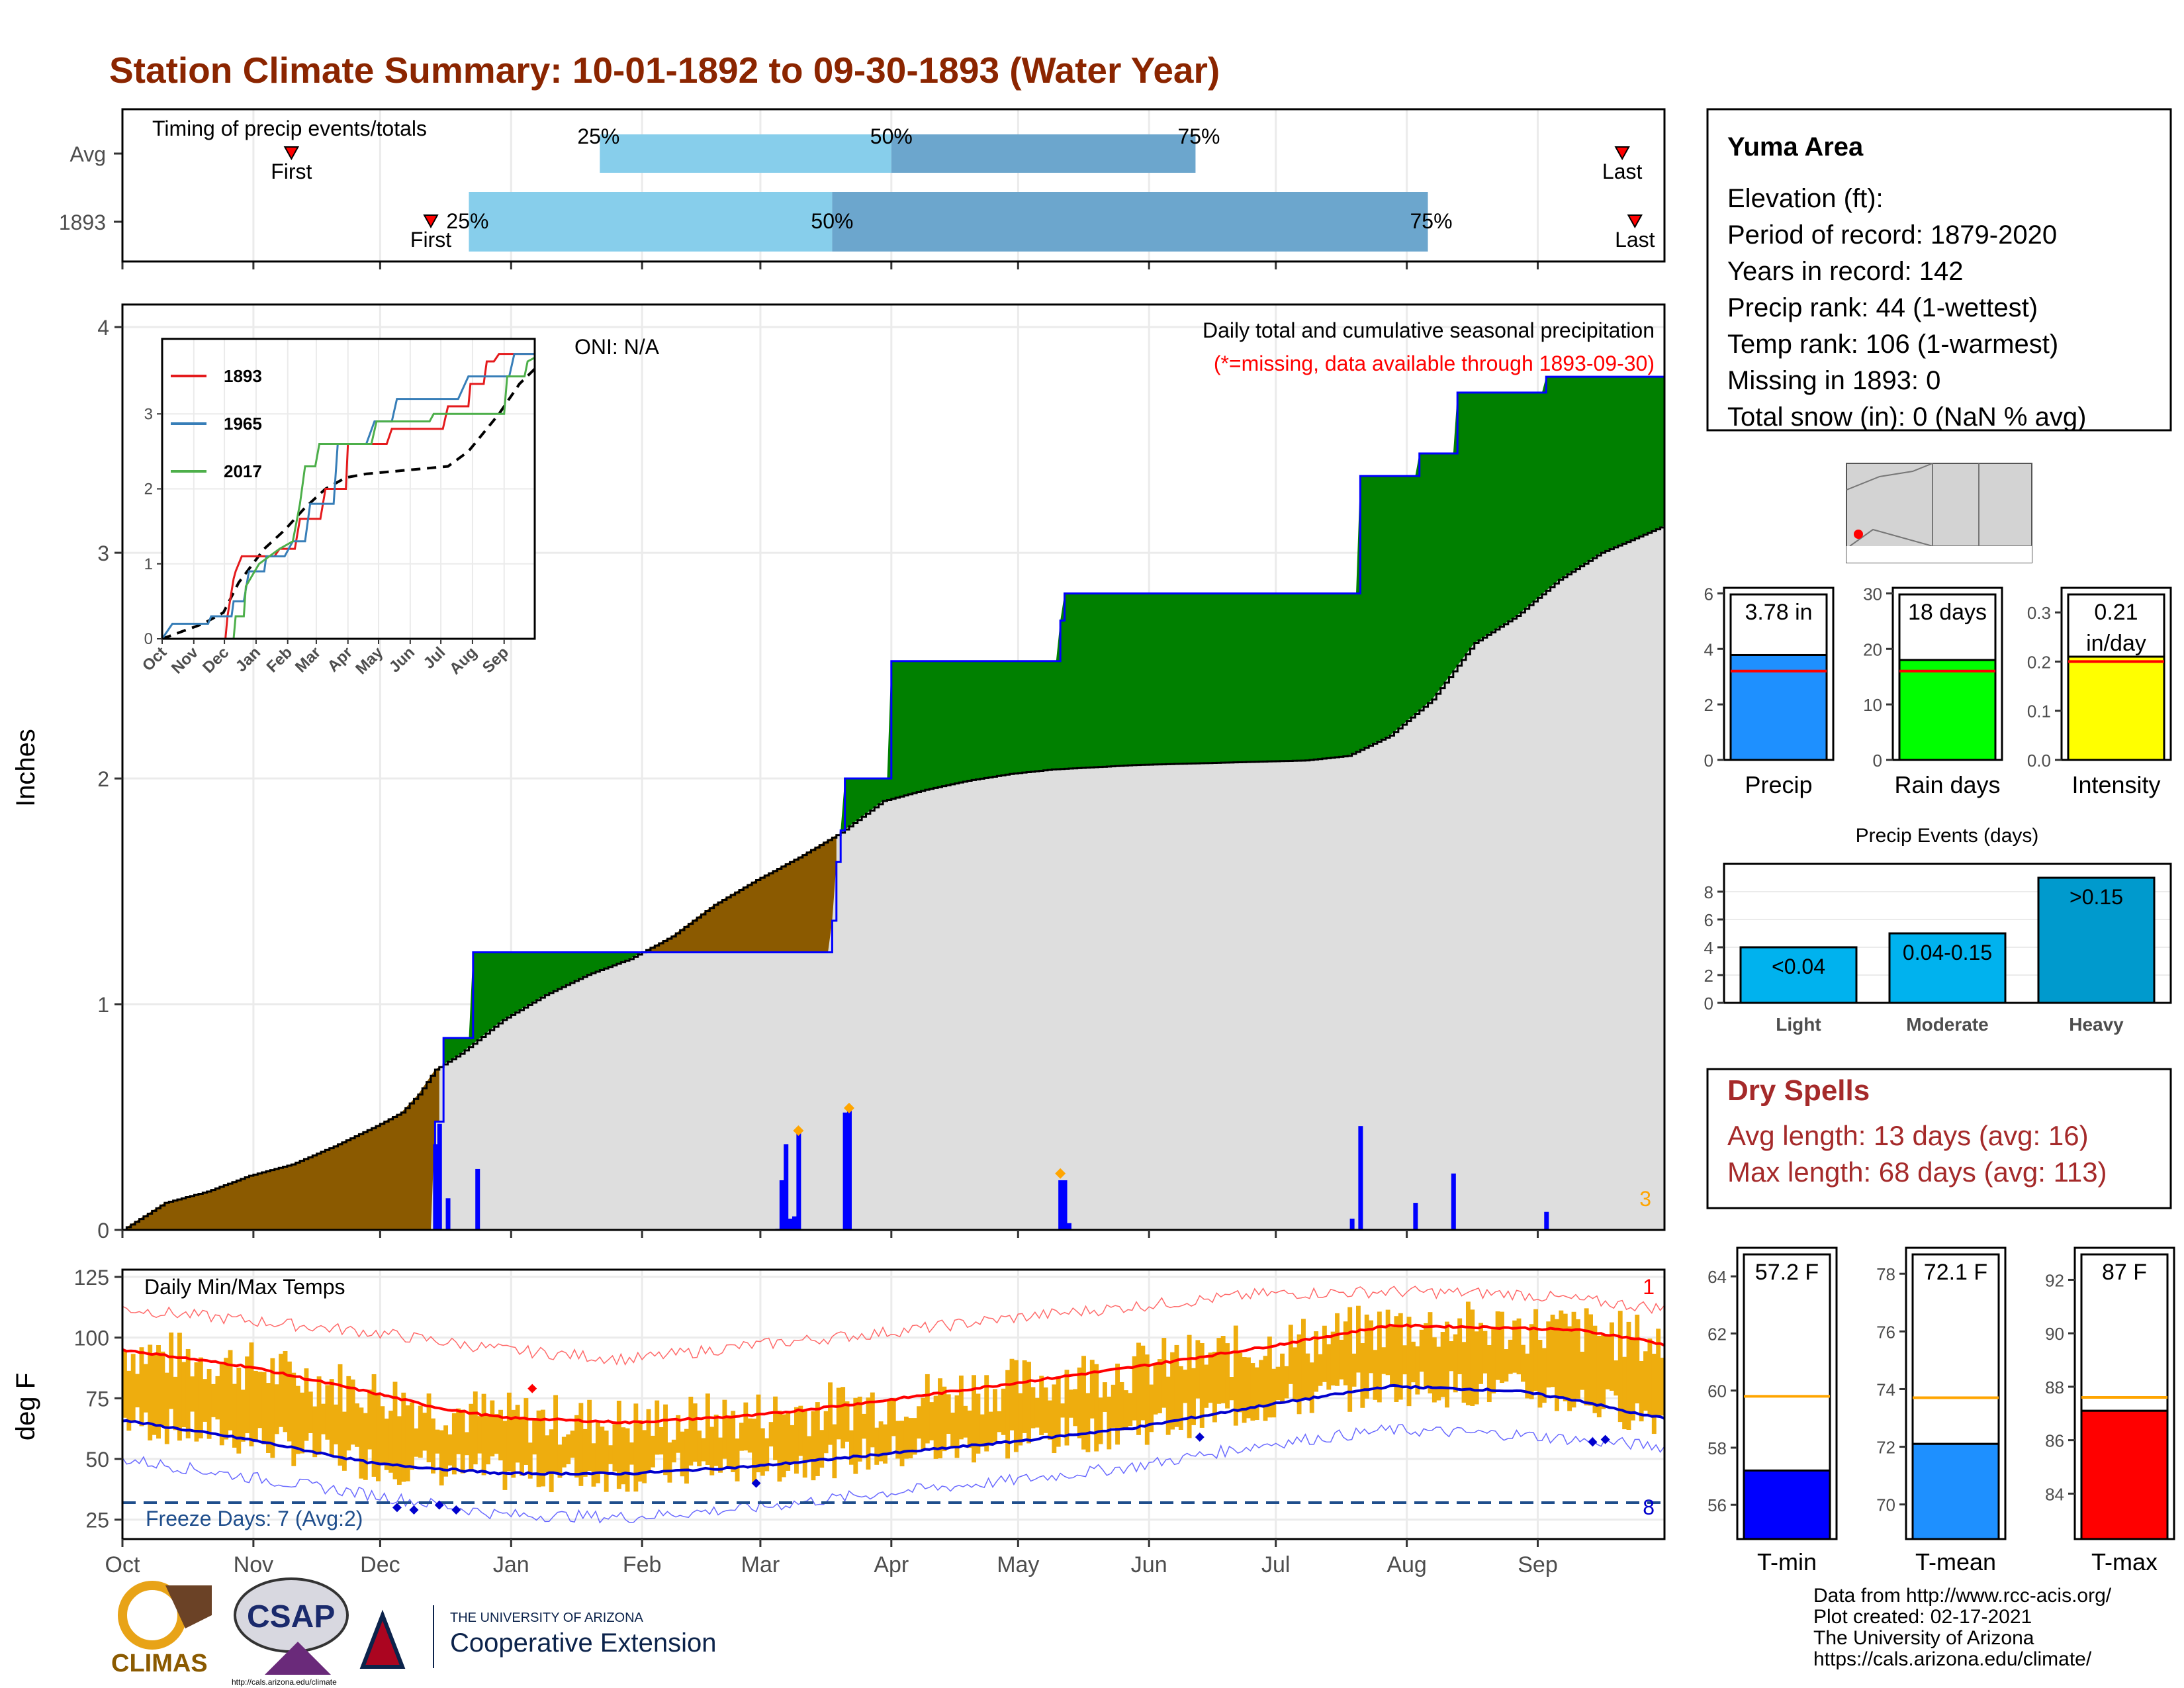 This screenshot has width=2184, height=1688. I want to click on missing-data-diamond, so click(798, 1130).